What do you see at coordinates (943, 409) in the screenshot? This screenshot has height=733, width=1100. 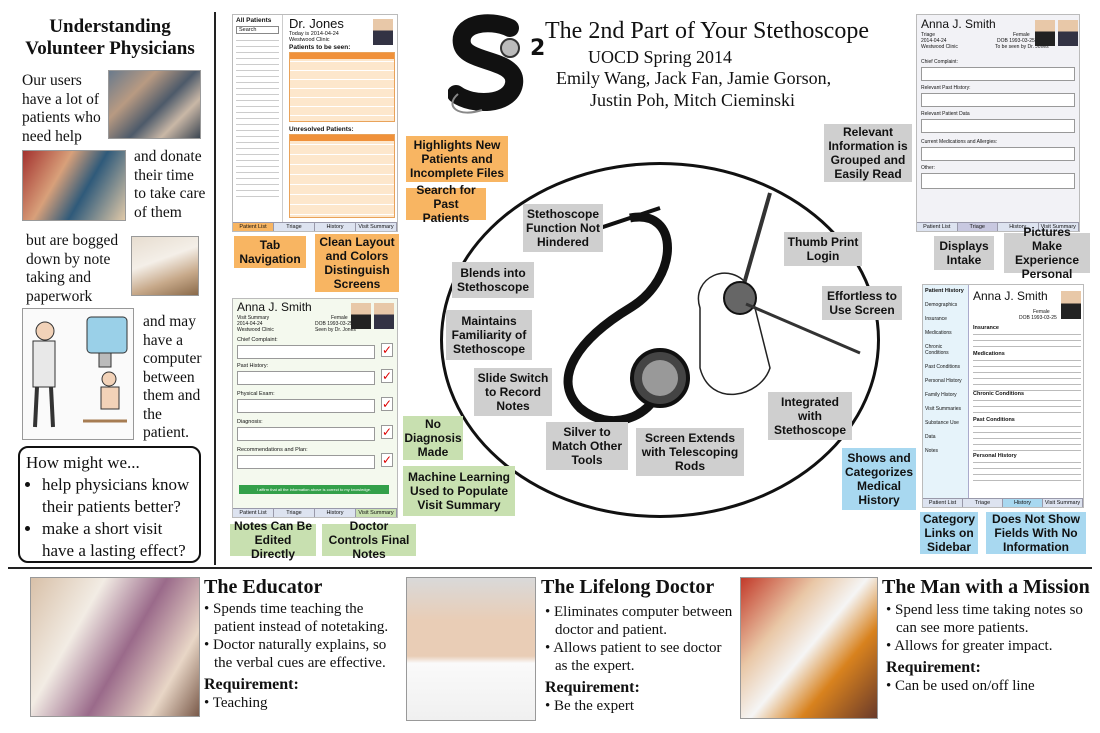 I see `sidebar-link: Visit Summaries` at bounding box center [943, 409].